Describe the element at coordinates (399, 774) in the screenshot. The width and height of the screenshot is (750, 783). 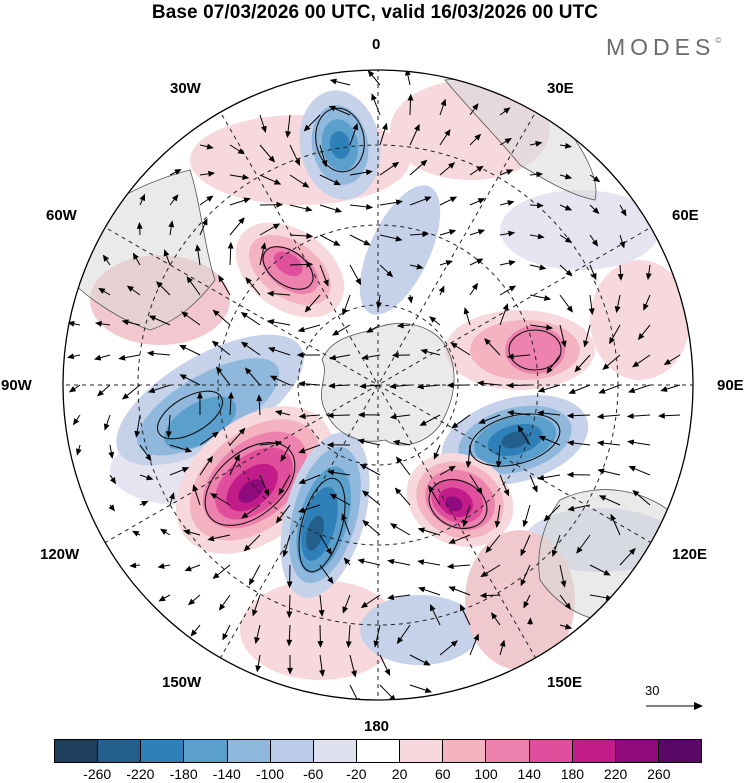
I see `colorbar-tick-label: 20` at that location.